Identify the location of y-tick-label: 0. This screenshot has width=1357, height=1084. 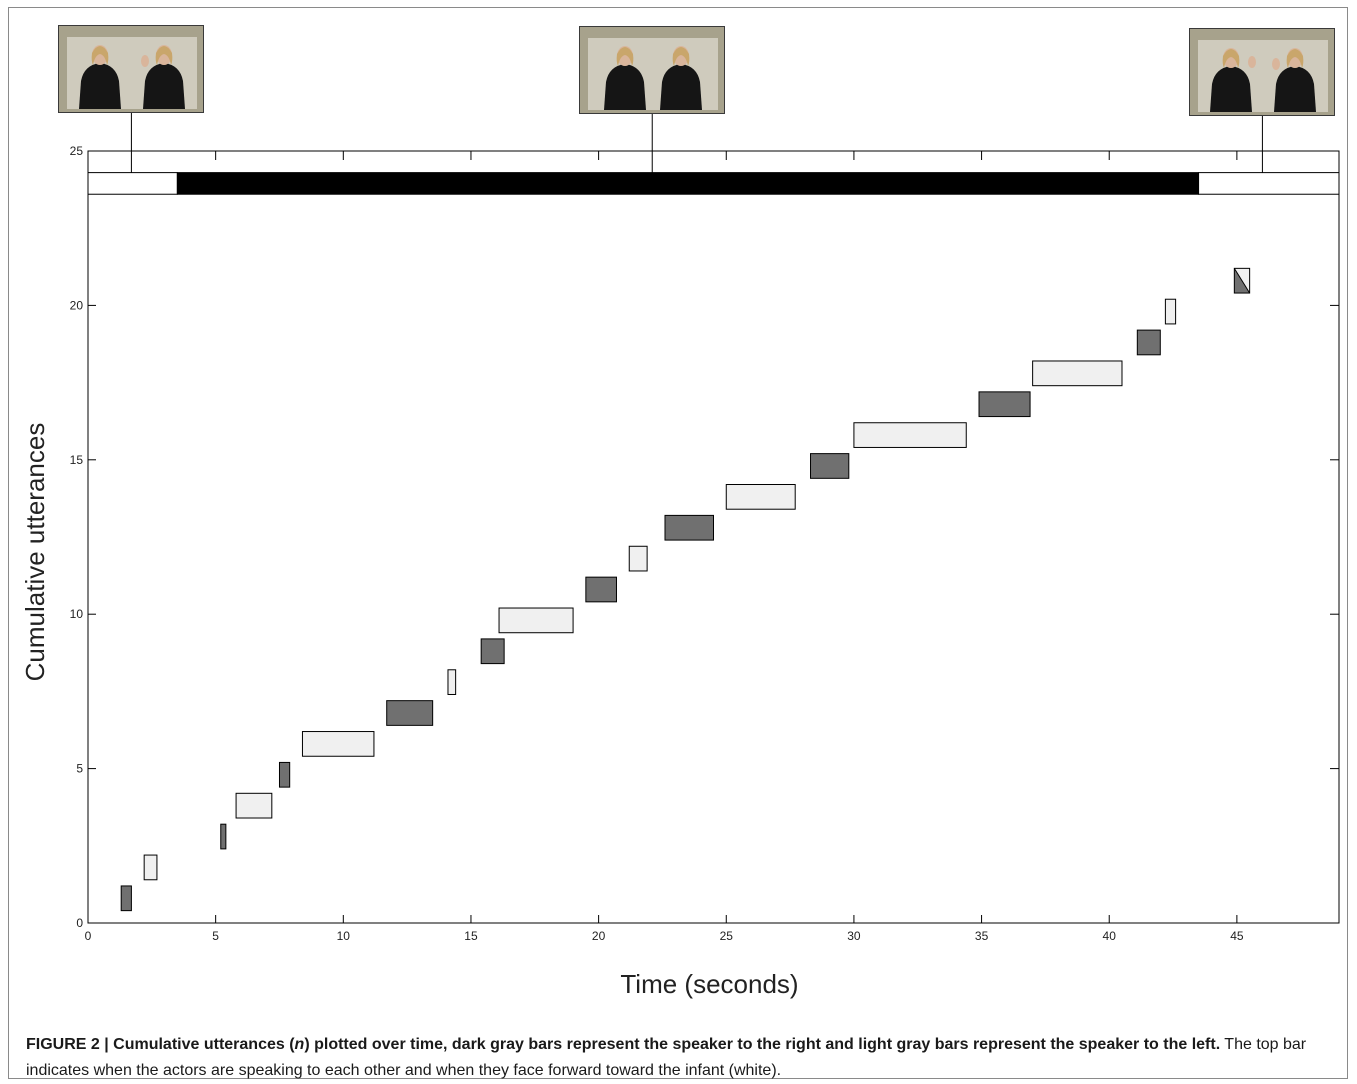
(79, 923).